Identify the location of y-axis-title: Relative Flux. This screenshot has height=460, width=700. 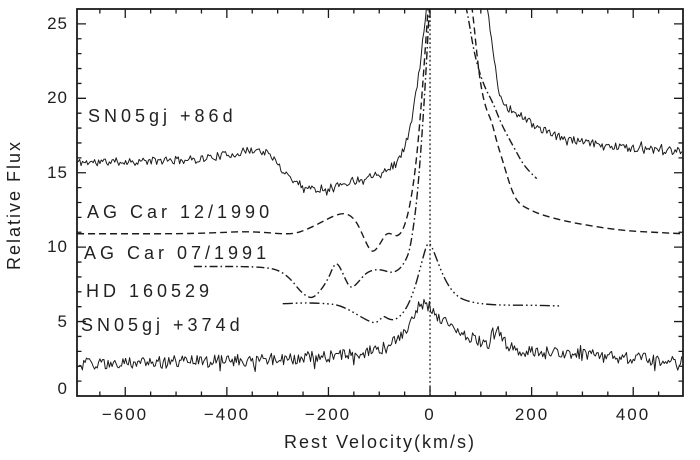
(14, 205).